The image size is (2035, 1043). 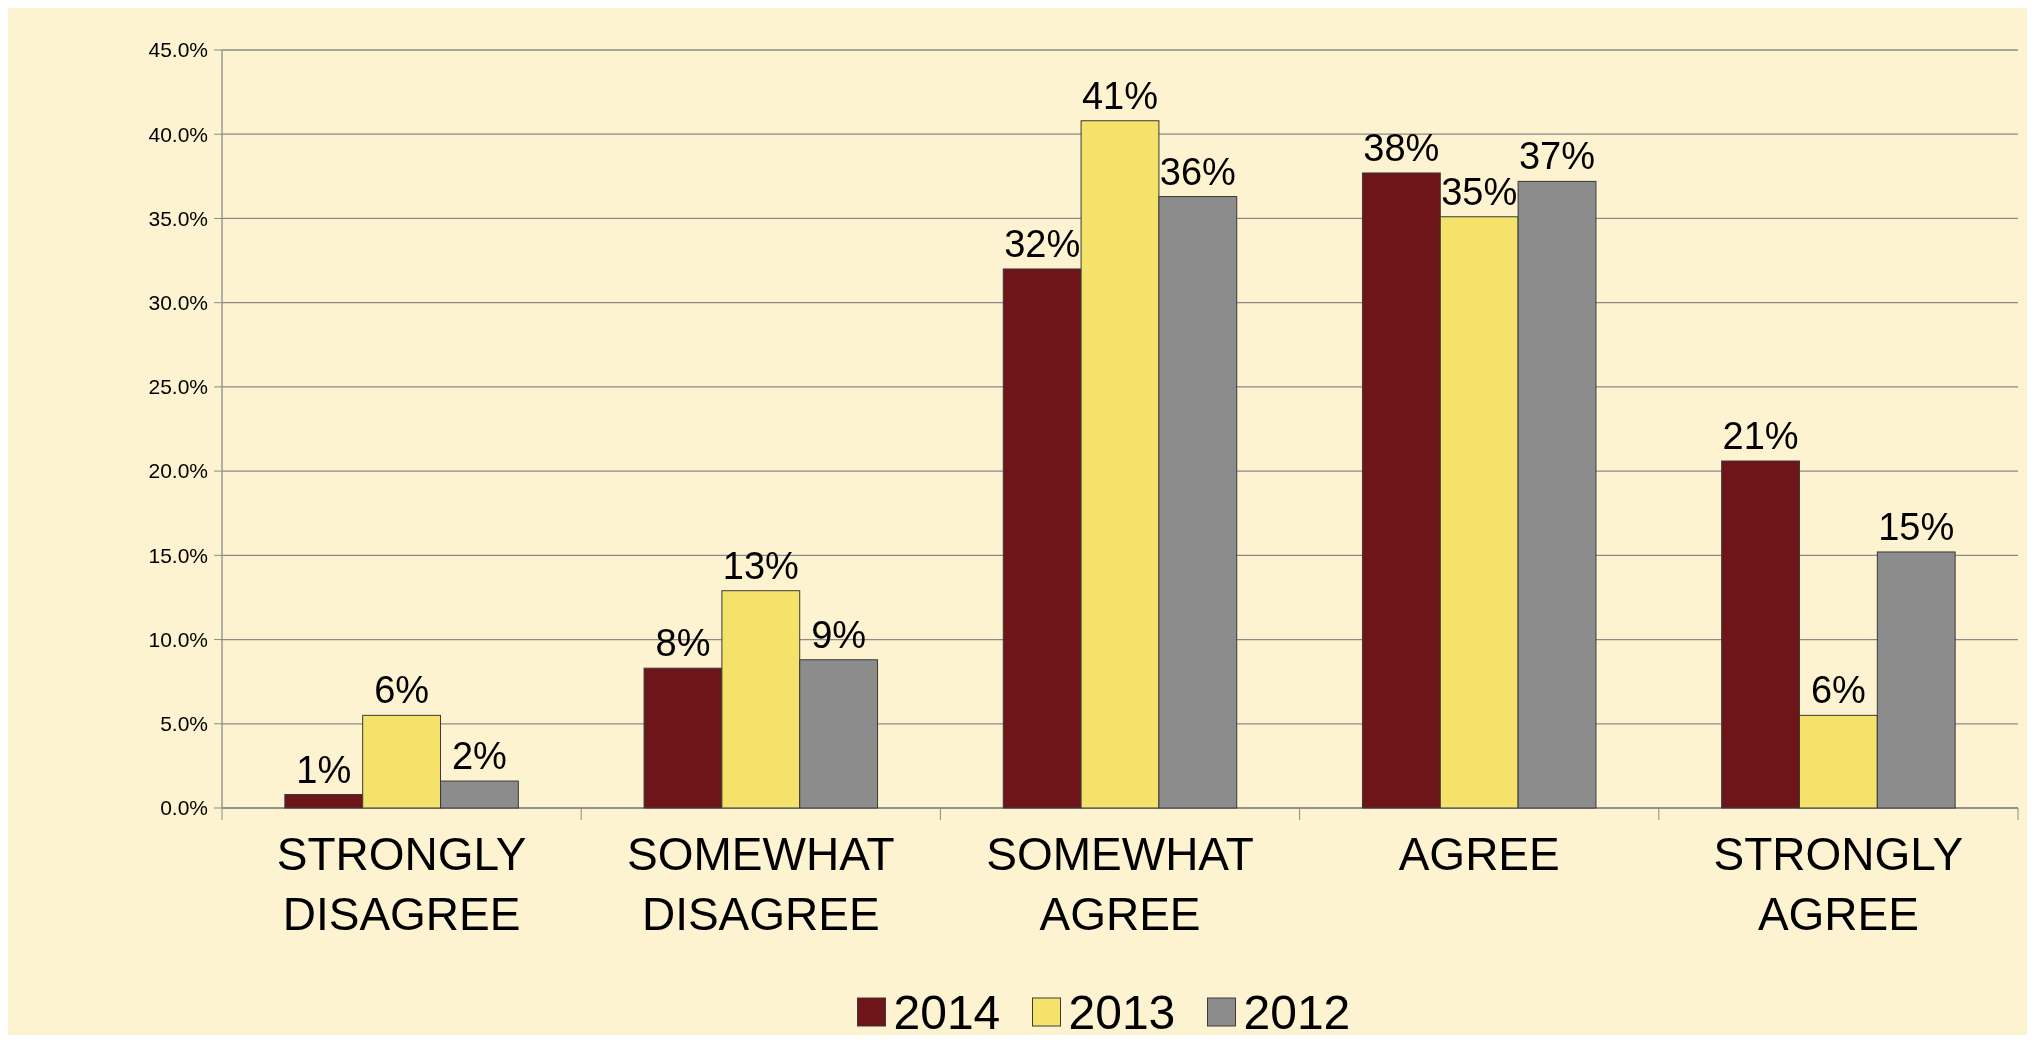 What do you see at coordinates (760, 565) in the screenshot?
I see `data-label: 13%` at bounding box center [760, 565].